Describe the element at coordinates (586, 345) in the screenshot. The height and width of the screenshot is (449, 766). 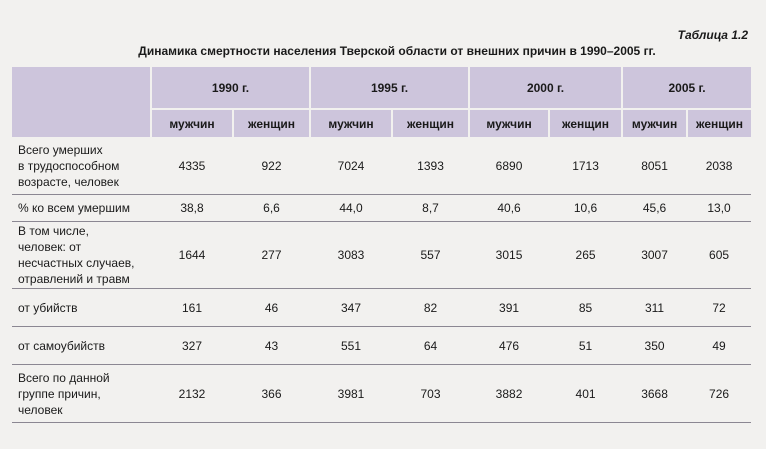
I see `value-cell: 51` at that location.